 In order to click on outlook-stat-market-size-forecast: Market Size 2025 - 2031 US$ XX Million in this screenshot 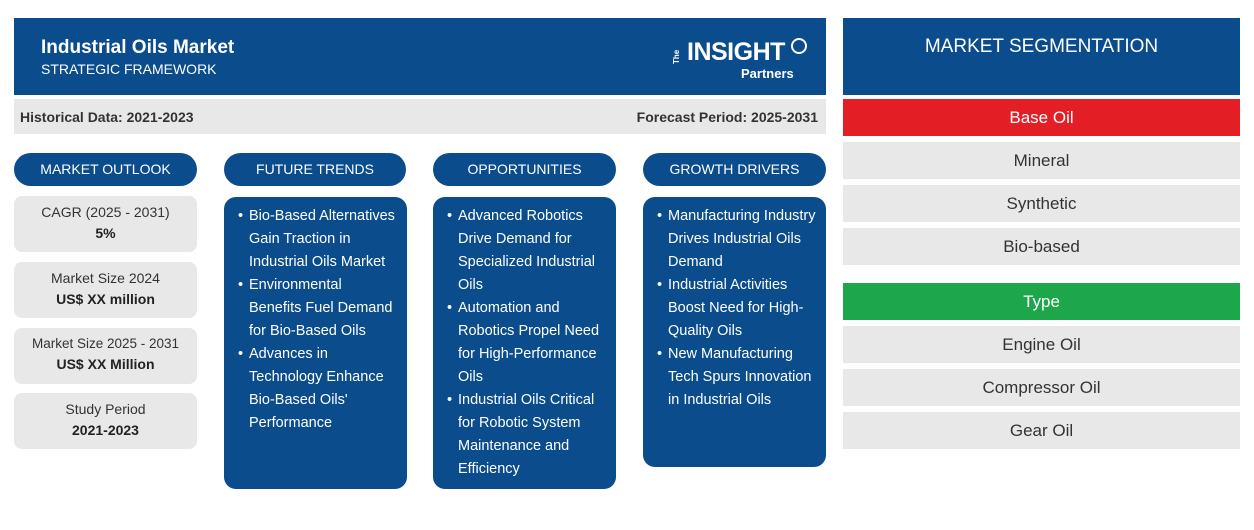, I will do `click(105, 356)`.